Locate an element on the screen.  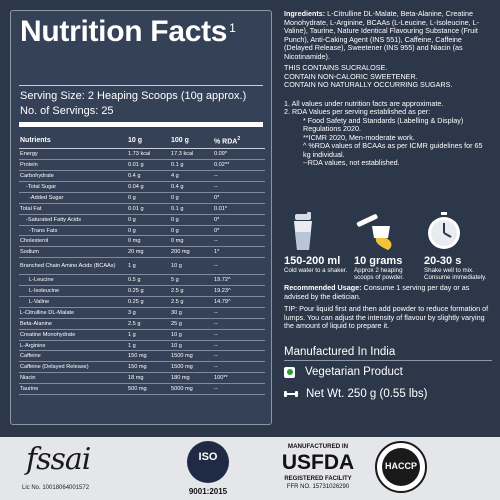
footnote-line: --RDA values, not established. is located at coordinates (351, 162).